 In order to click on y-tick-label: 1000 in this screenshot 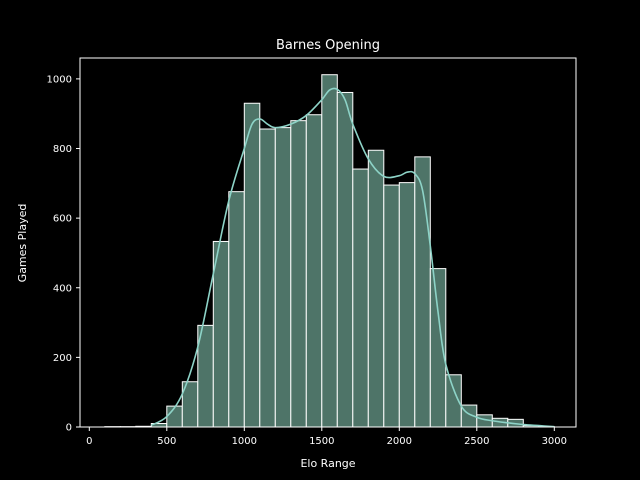, I will do `click(59, 79)`.